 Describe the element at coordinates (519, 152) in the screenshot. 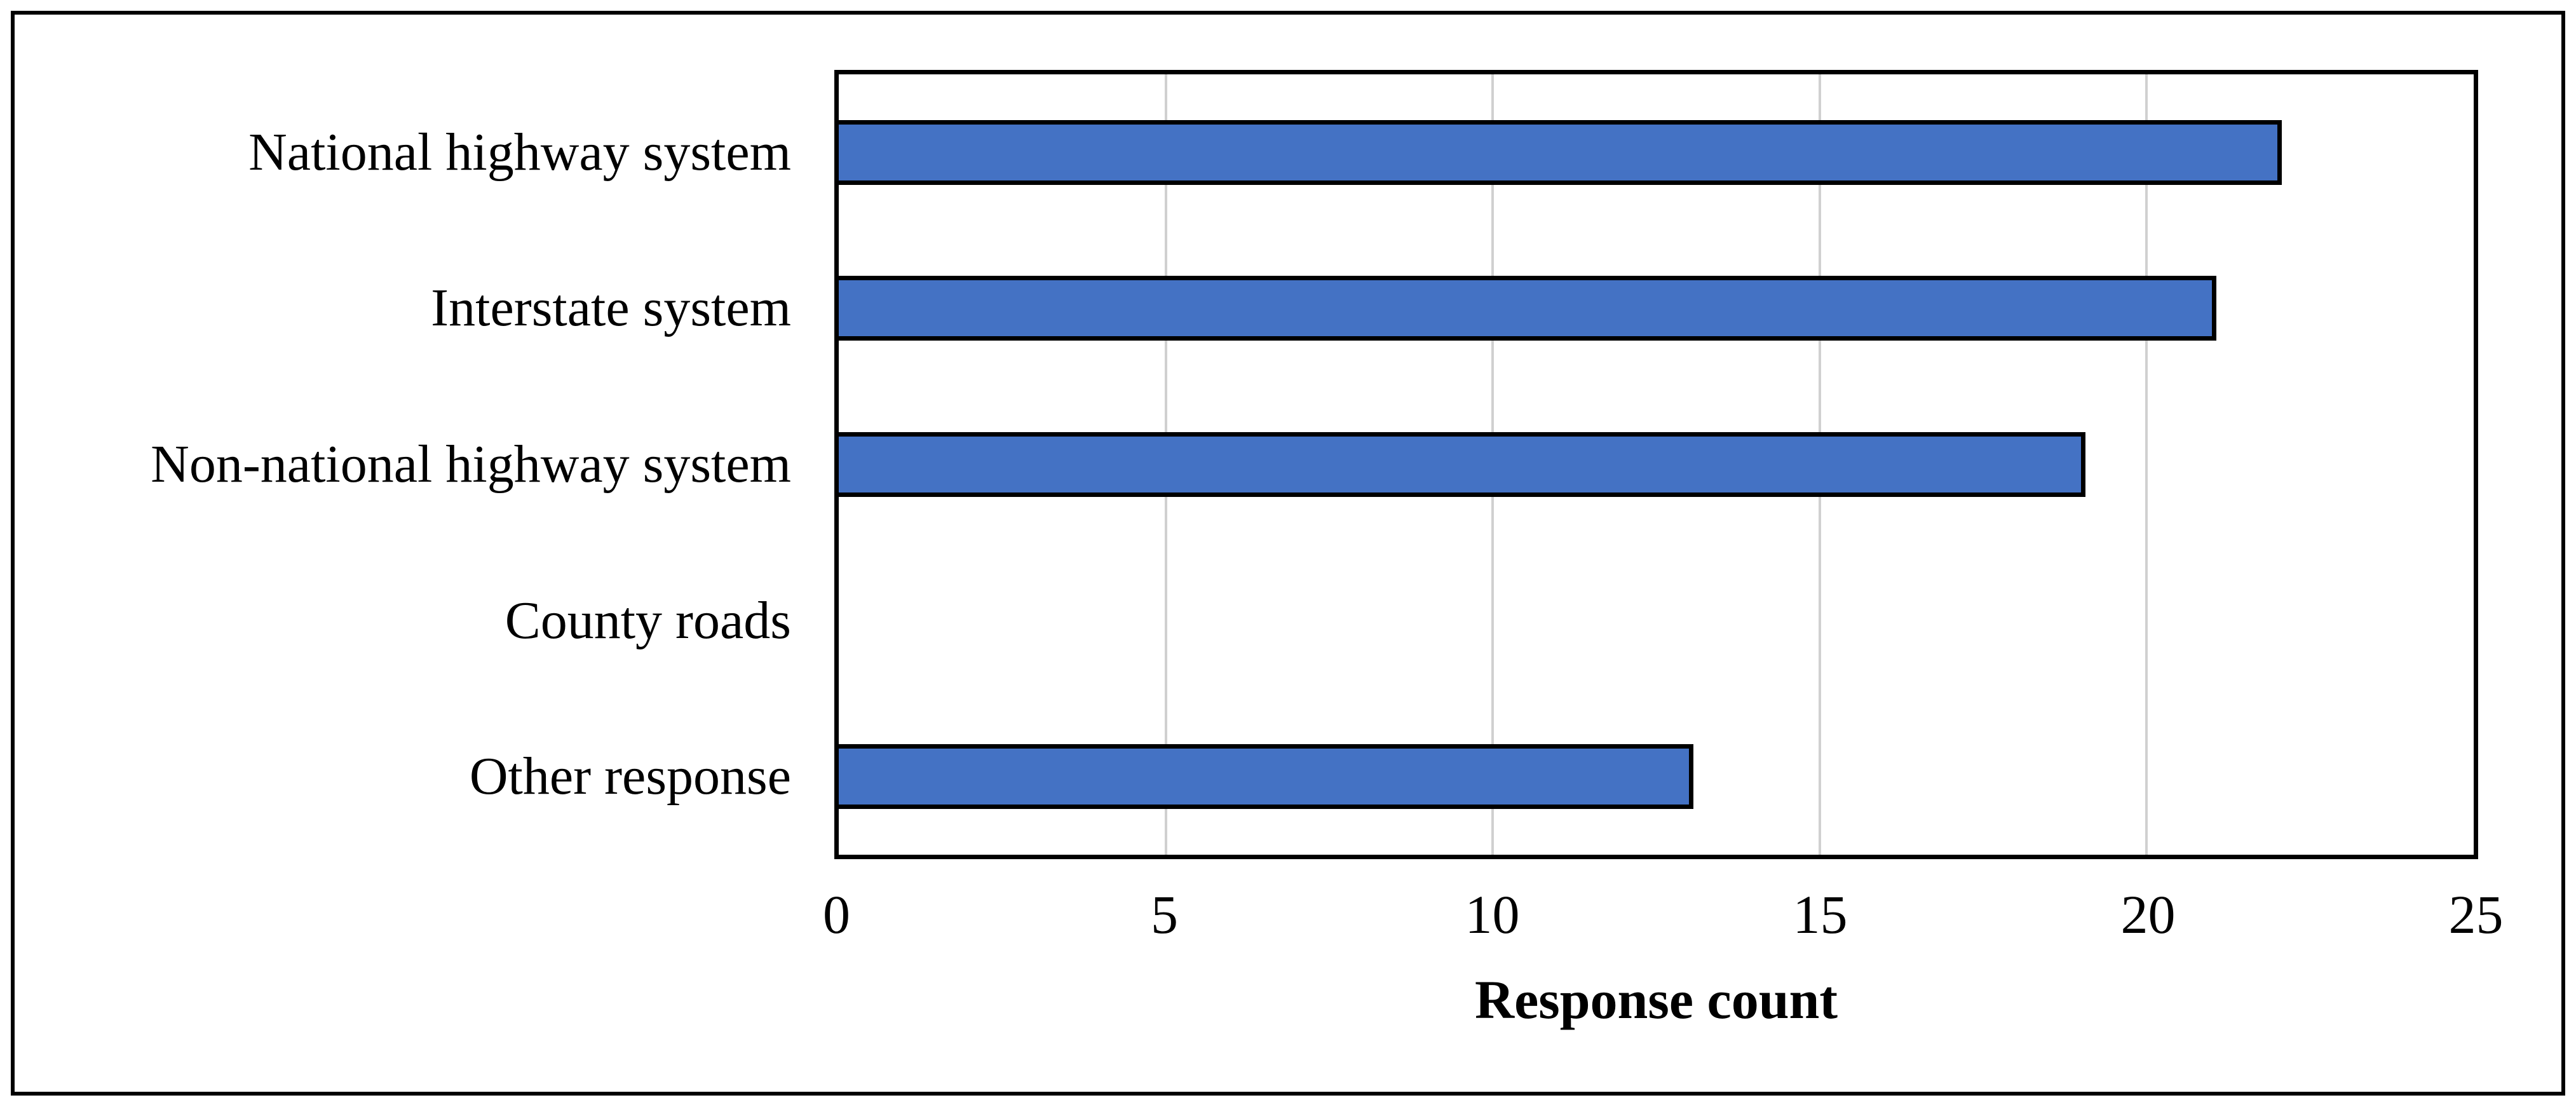

I see `category-label-national-highway-system: National highway system` at that location.